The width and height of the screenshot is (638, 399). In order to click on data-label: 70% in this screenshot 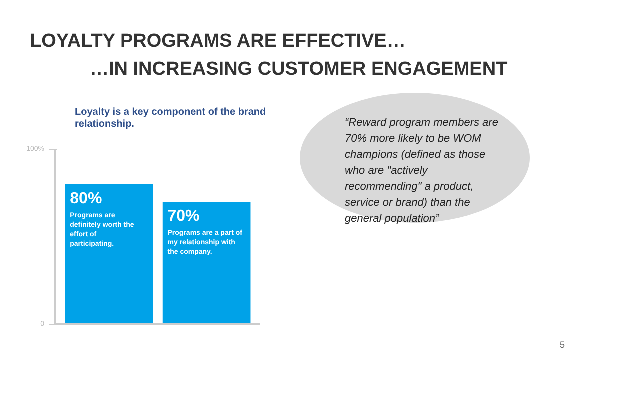, I will do `click(184, 216)`.